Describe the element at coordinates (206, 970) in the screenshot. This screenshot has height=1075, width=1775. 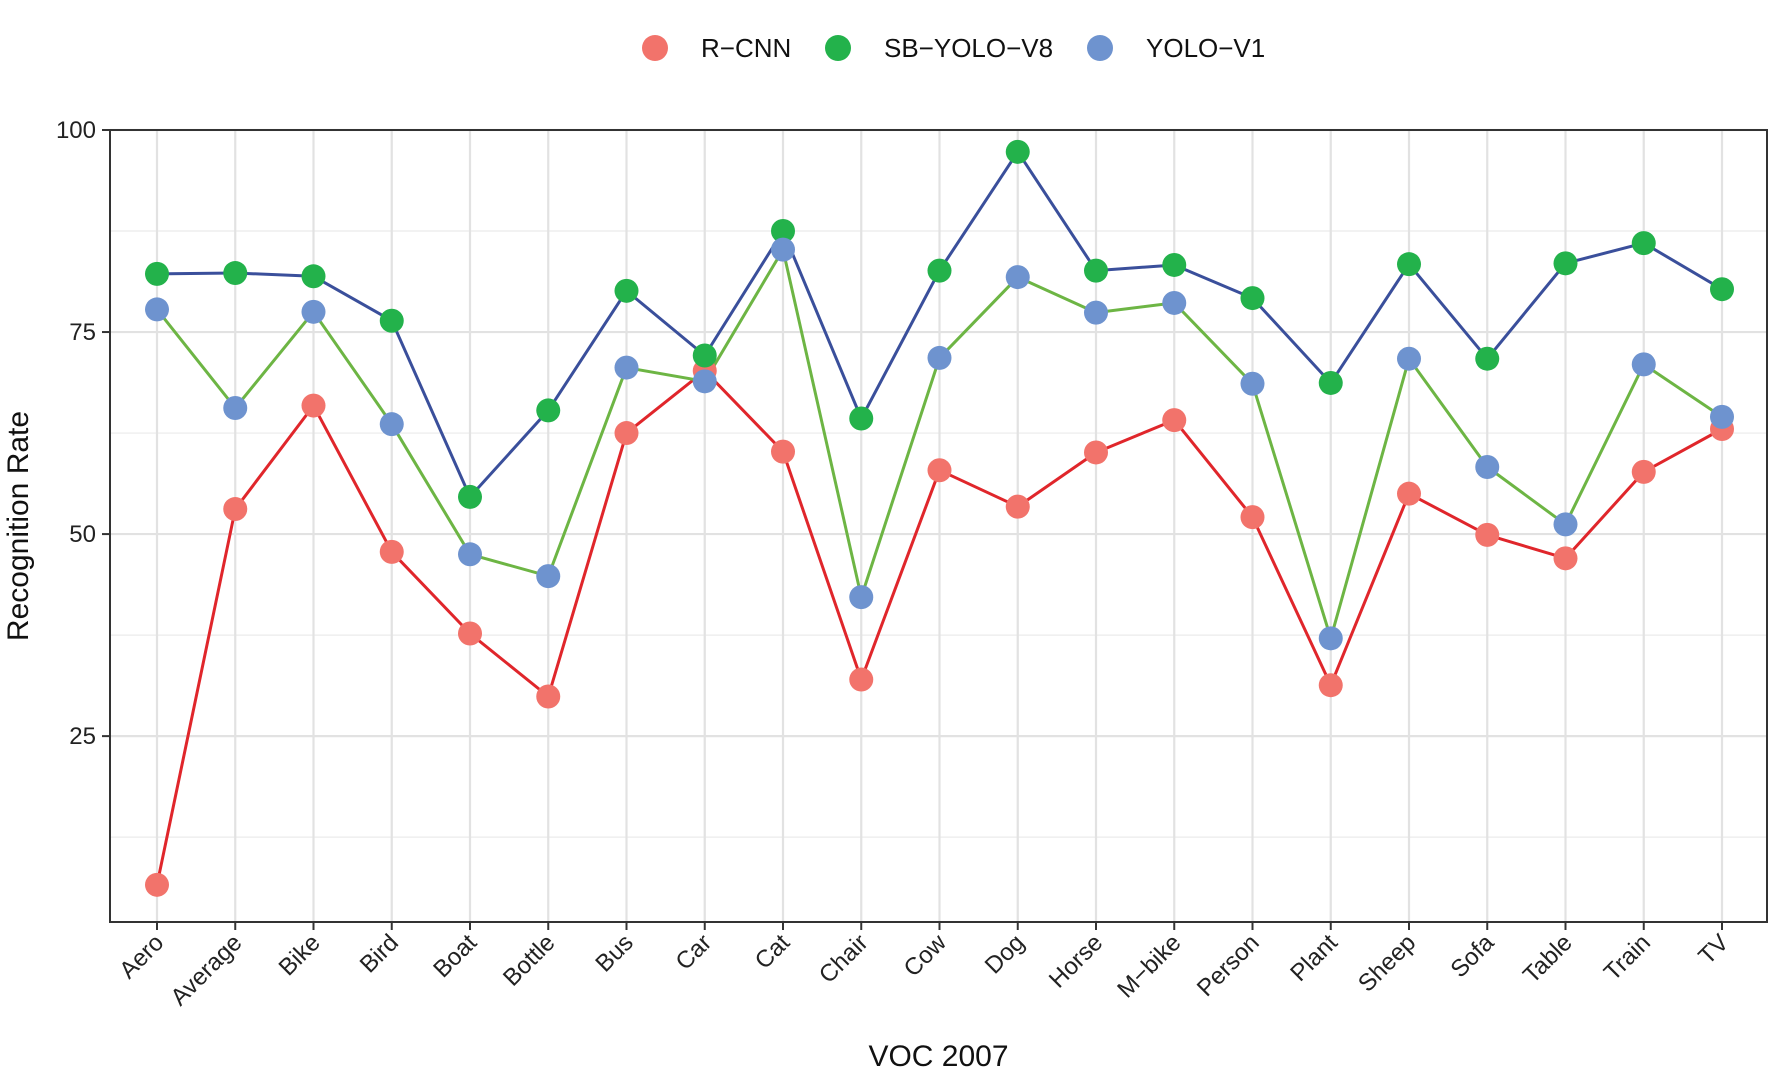
I see `x-tick-label: Average` at that location.